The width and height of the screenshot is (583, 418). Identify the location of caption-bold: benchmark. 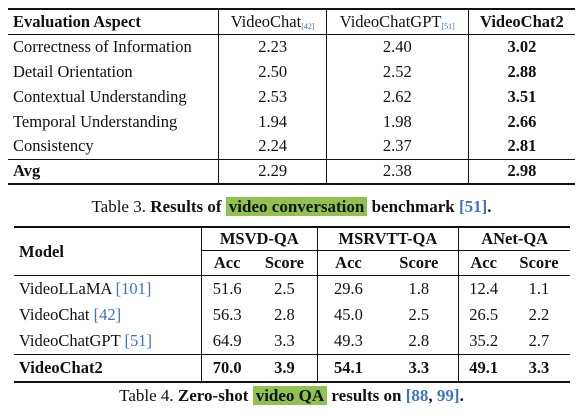
(413, 206).